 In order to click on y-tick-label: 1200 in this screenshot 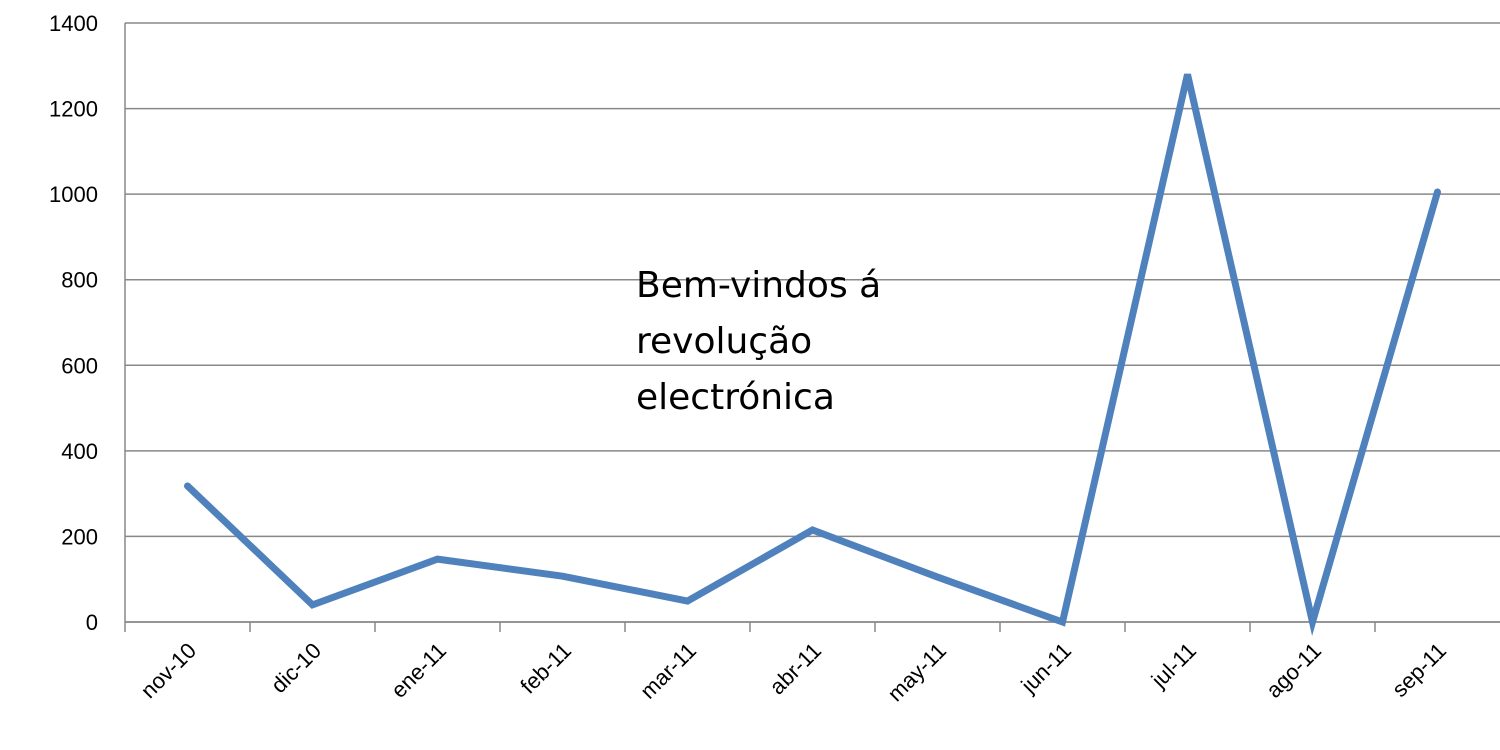, I will do `click(73, 109)`.